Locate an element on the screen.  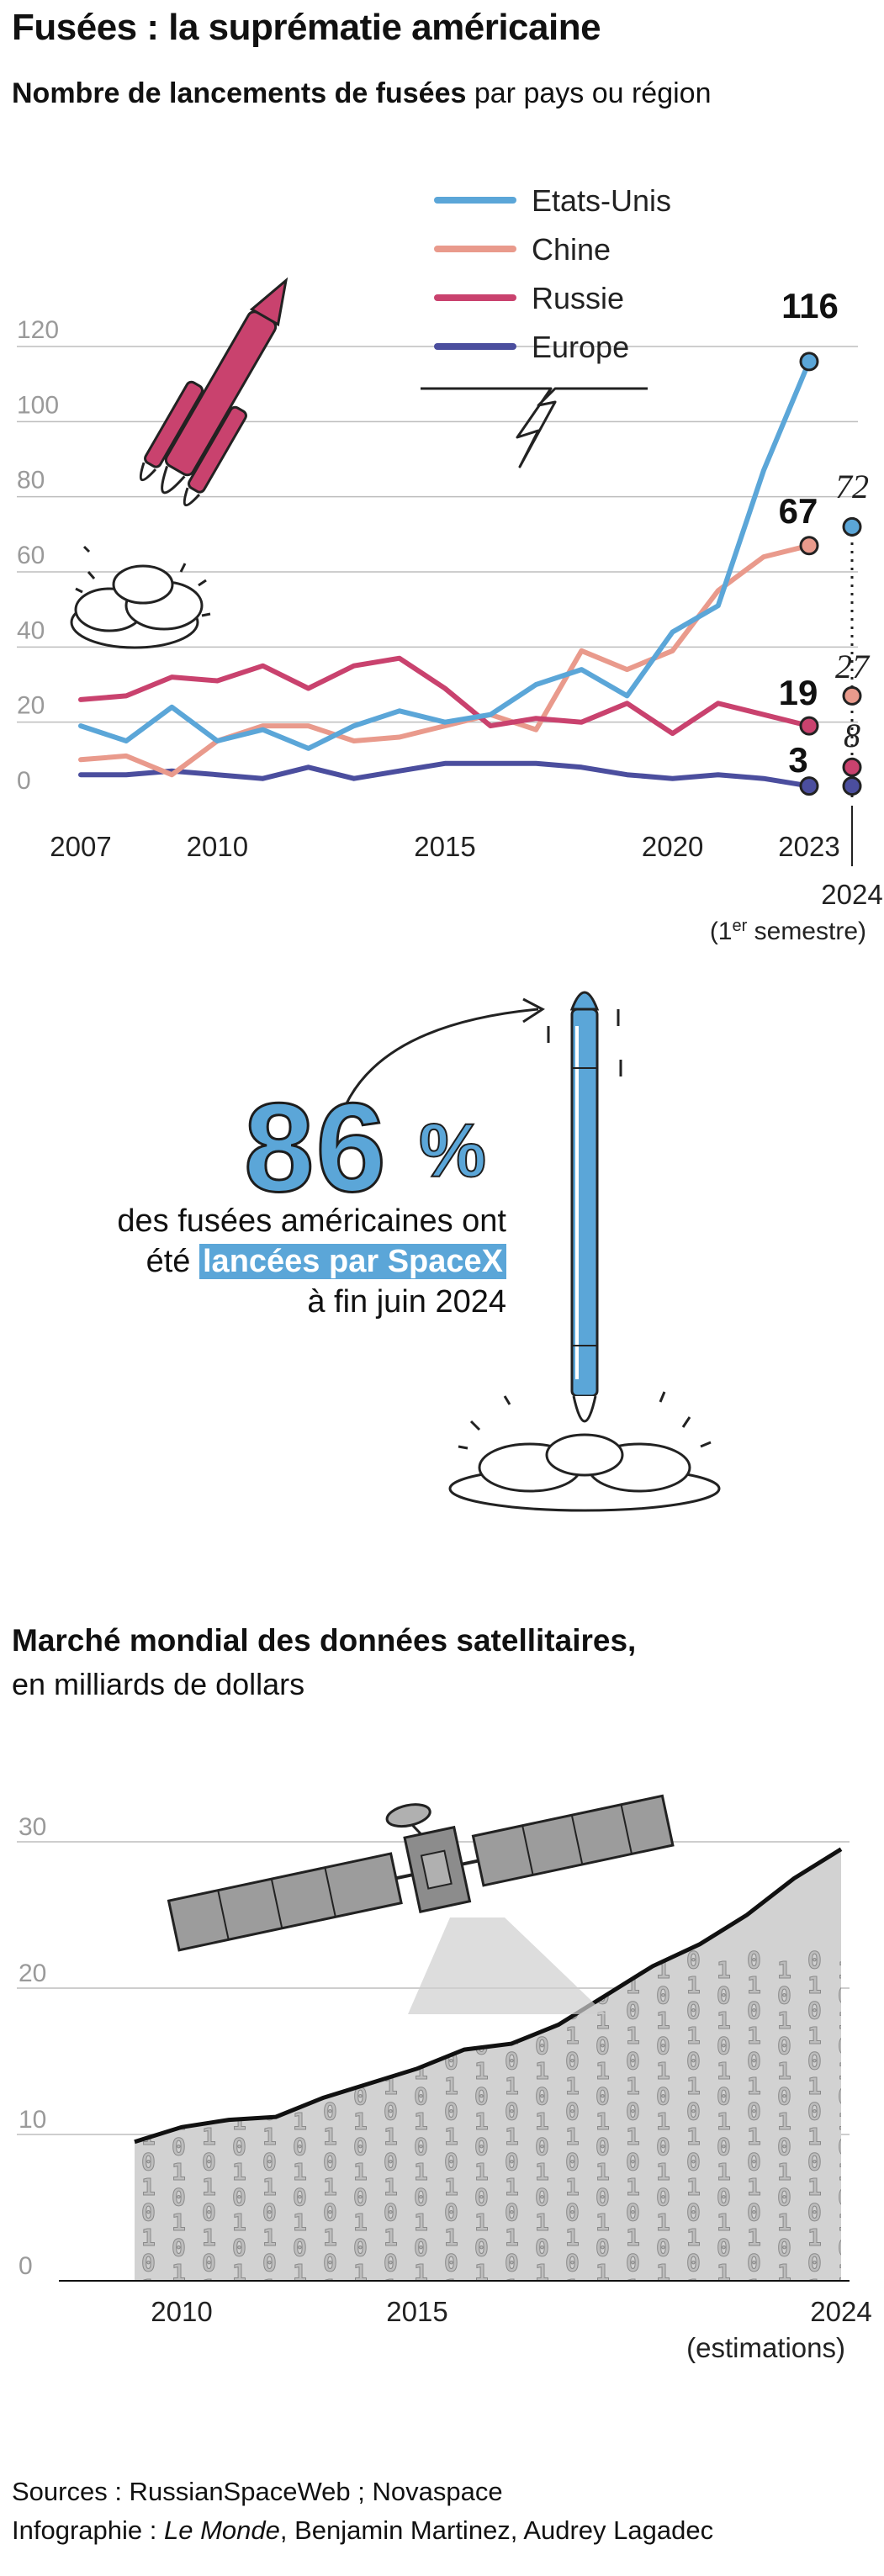
partial-point-russia is located at coordinates (852, 767).